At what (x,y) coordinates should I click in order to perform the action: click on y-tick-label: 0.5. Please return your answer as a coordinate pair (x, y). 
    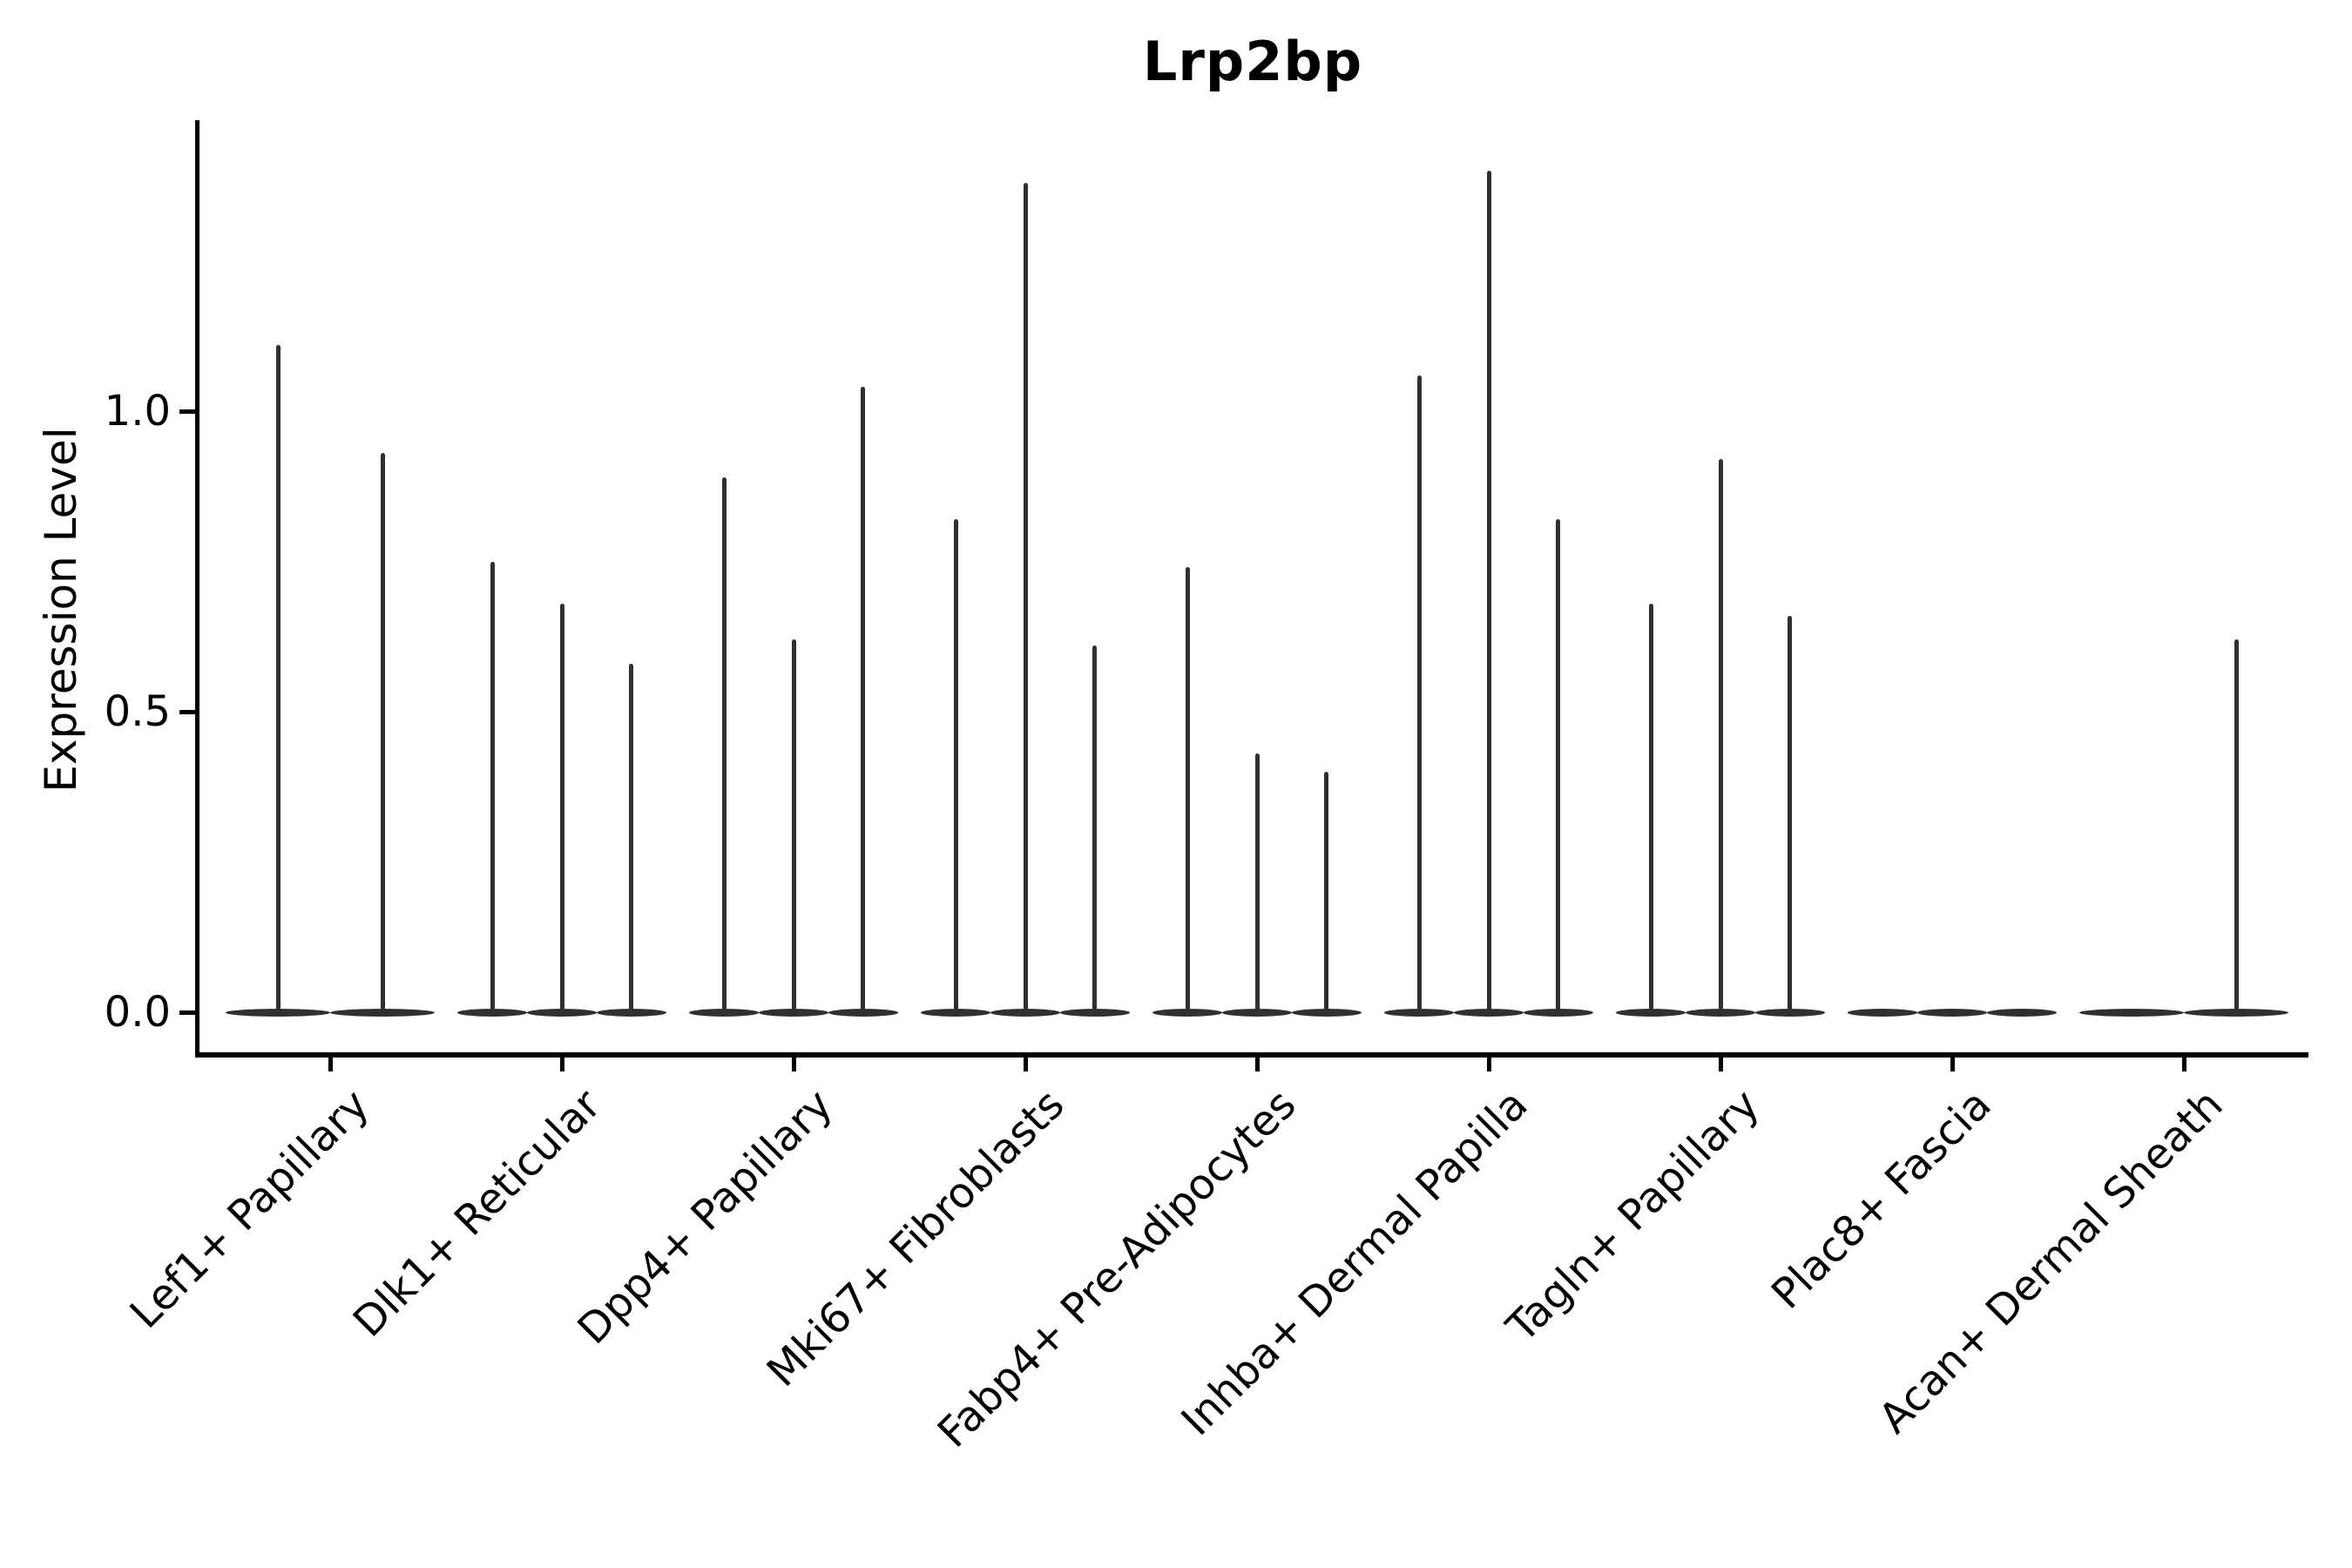
    Looking at the image, I should click on (137, 711).